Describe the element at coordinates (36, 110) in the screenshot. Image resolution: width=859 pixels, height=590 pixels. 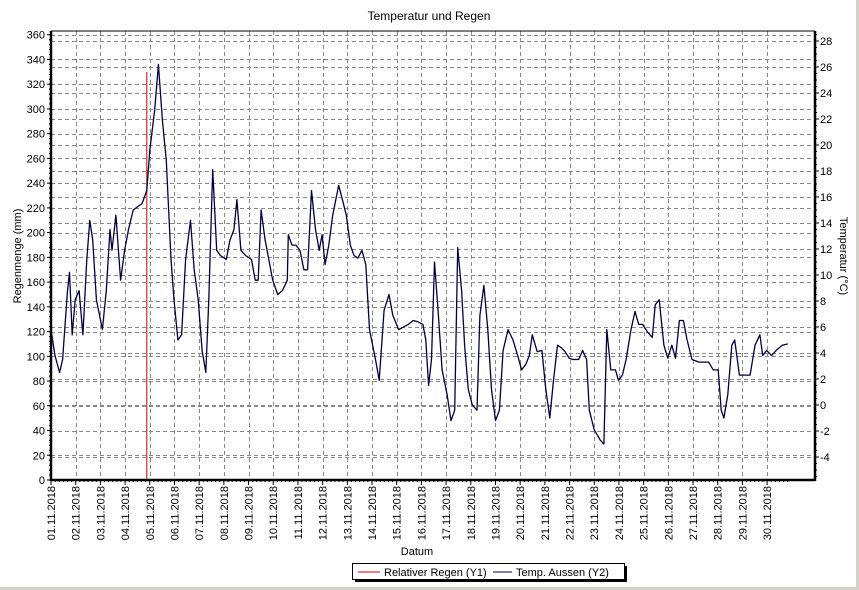
I see `y-tick-label: 300` at that location.